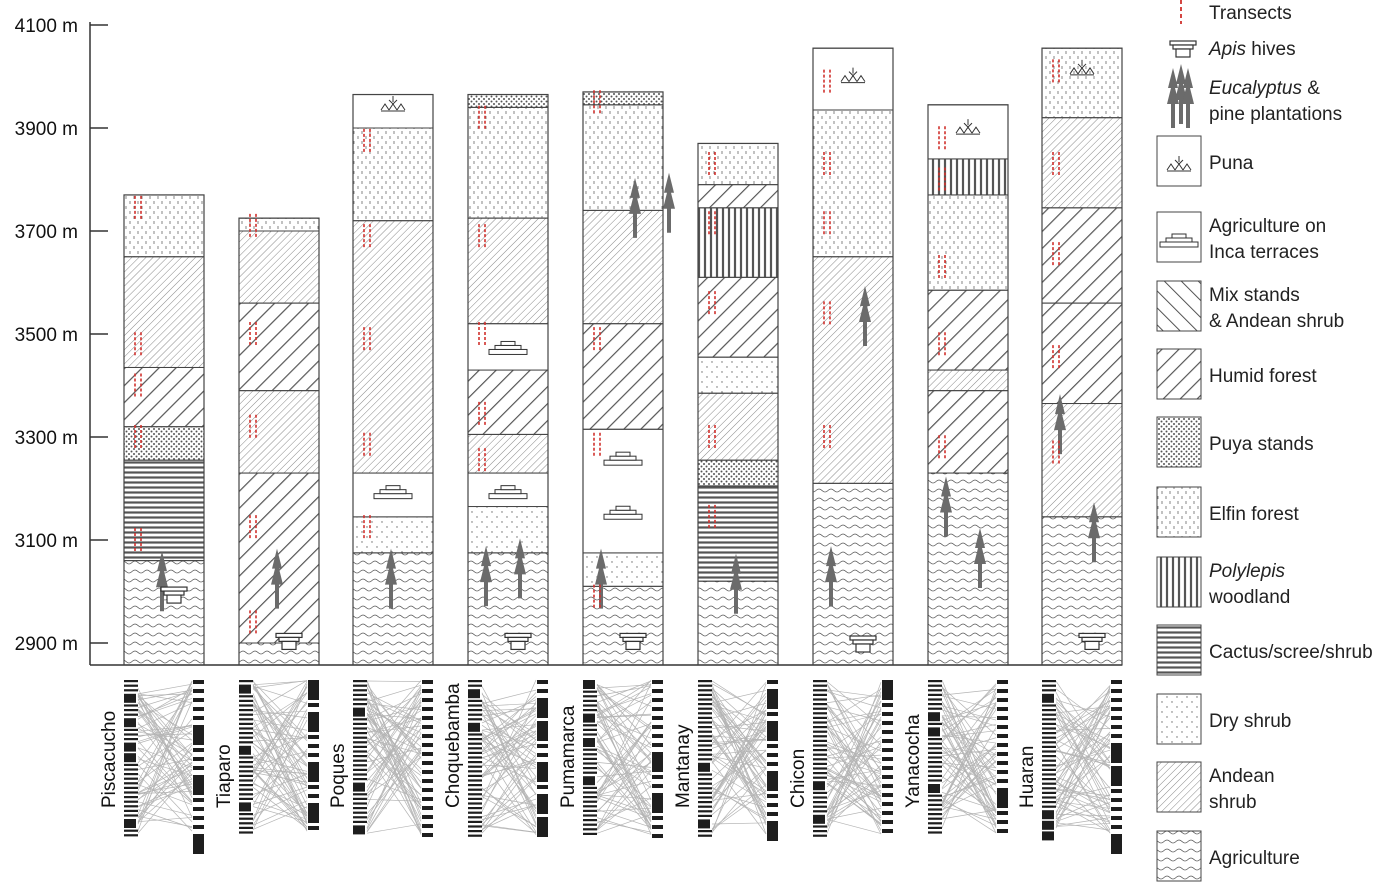 Image resolution: width=1398 pixels, height=885 pixels. What do you see at coordinates (109, 759) in the screenshot?
I see `site-name-label: Piscacucho` at bounding box center [109, 759].